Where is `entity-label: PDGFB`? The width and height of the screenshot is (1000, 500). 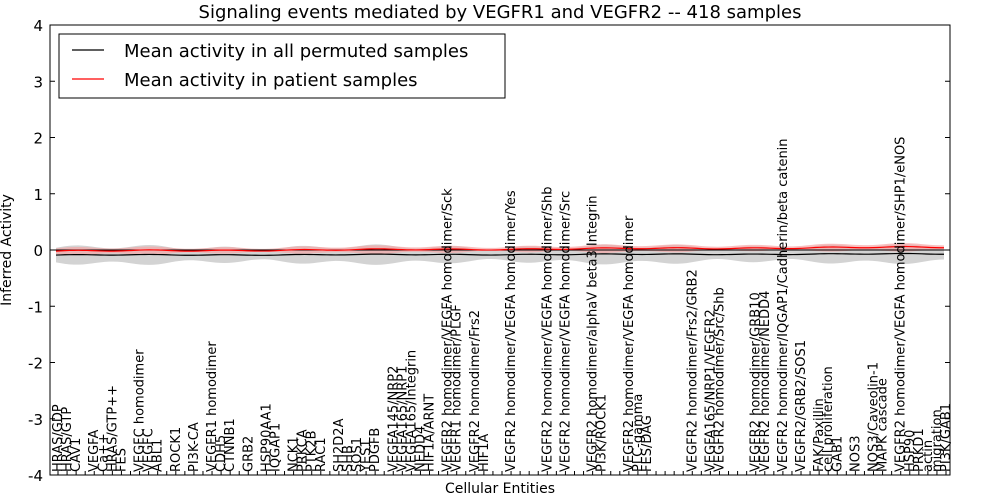 entity-label: PDGFB is located at coordinates (375, 450).